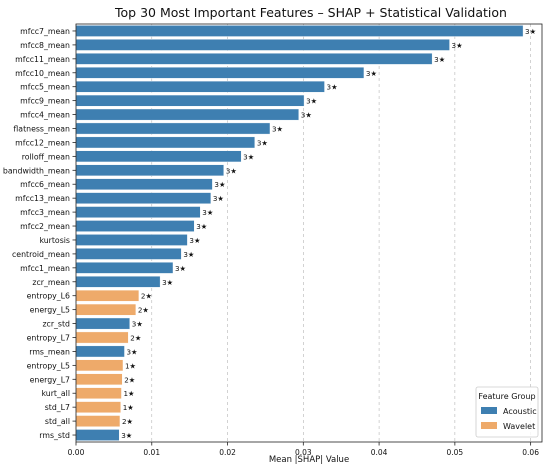 Image resolution: width=550 pixels, height=470 pixels. I want to click on x-tick-label: 0.02, so click(227, 452).